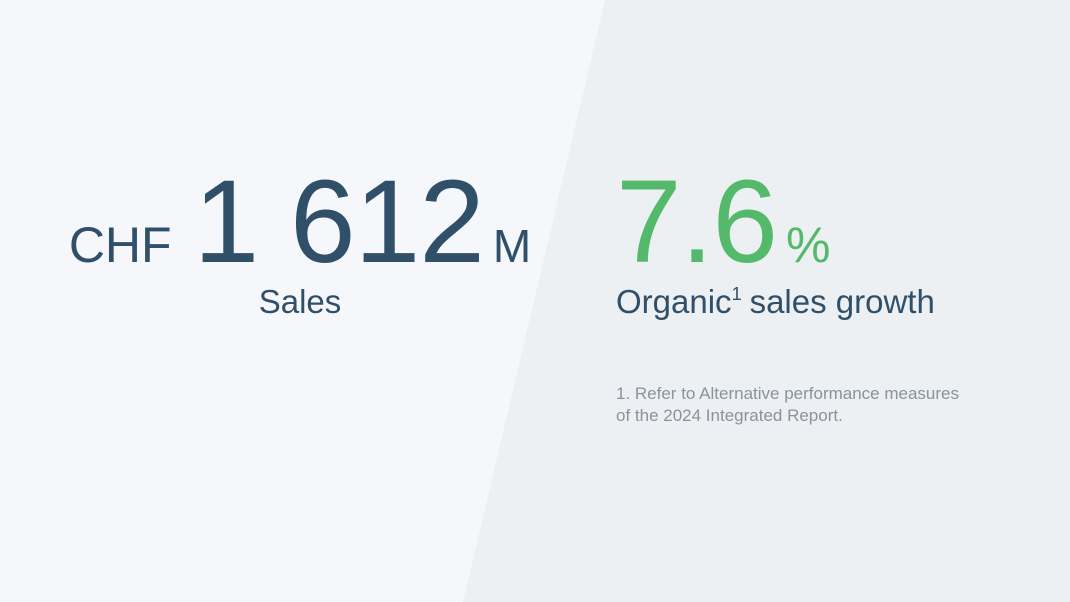 The image size is (1070, 602). Describe the element at coordinates (697, 222) in the screenshot. I see `growth-value: 7.6` at that location.